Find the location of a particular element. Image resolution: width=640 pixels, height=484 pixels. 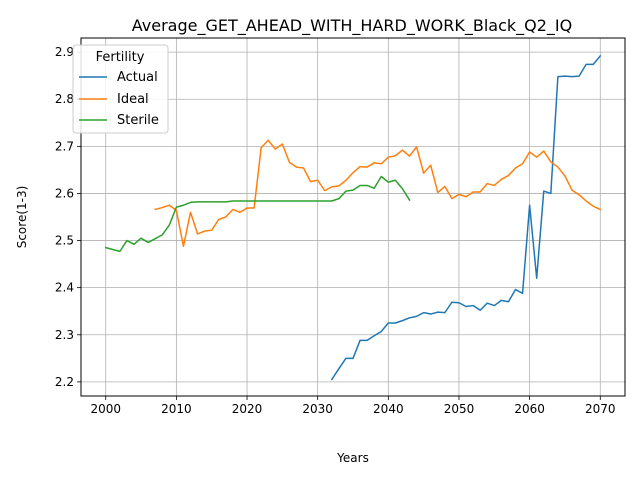

x-tick-label: 2070 is located at coordinates (600, 409).